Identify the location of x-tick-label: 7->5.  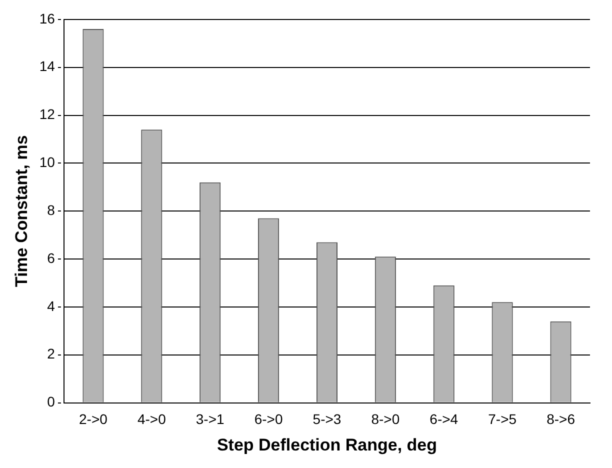
(502, 419).